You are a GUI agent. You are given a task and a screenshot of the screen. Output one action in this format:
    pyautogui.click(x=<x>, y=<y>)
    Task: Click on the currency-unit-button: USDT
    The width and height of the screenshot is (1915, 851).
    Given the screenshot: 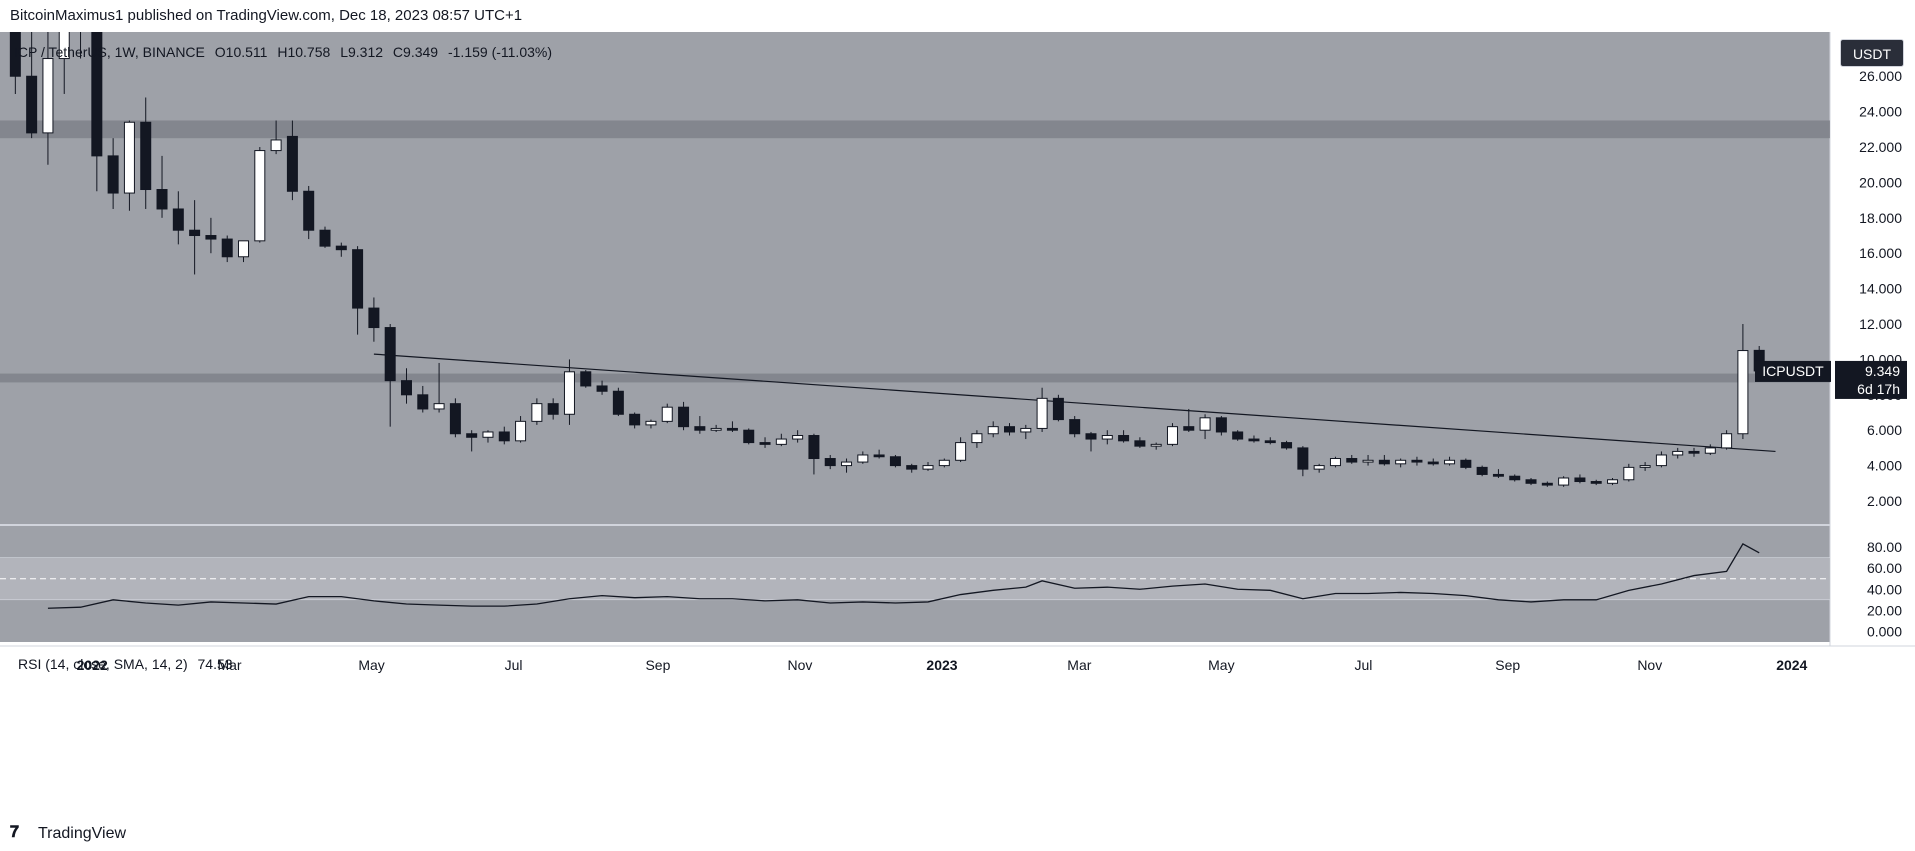 What is the action you would take?
    pyautogui.click(x=1872, y=53)
    